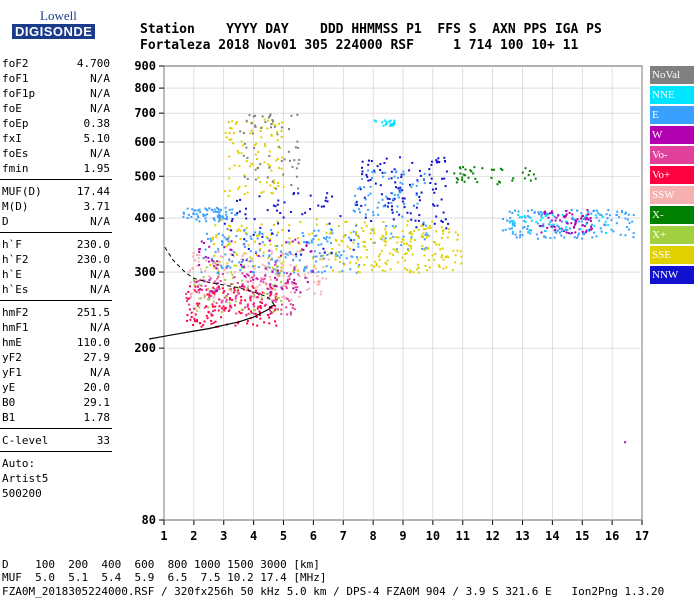 The height and width of the screenshot is (600, 700). I want to click on x-tick-label: 5, so click(283, 536).